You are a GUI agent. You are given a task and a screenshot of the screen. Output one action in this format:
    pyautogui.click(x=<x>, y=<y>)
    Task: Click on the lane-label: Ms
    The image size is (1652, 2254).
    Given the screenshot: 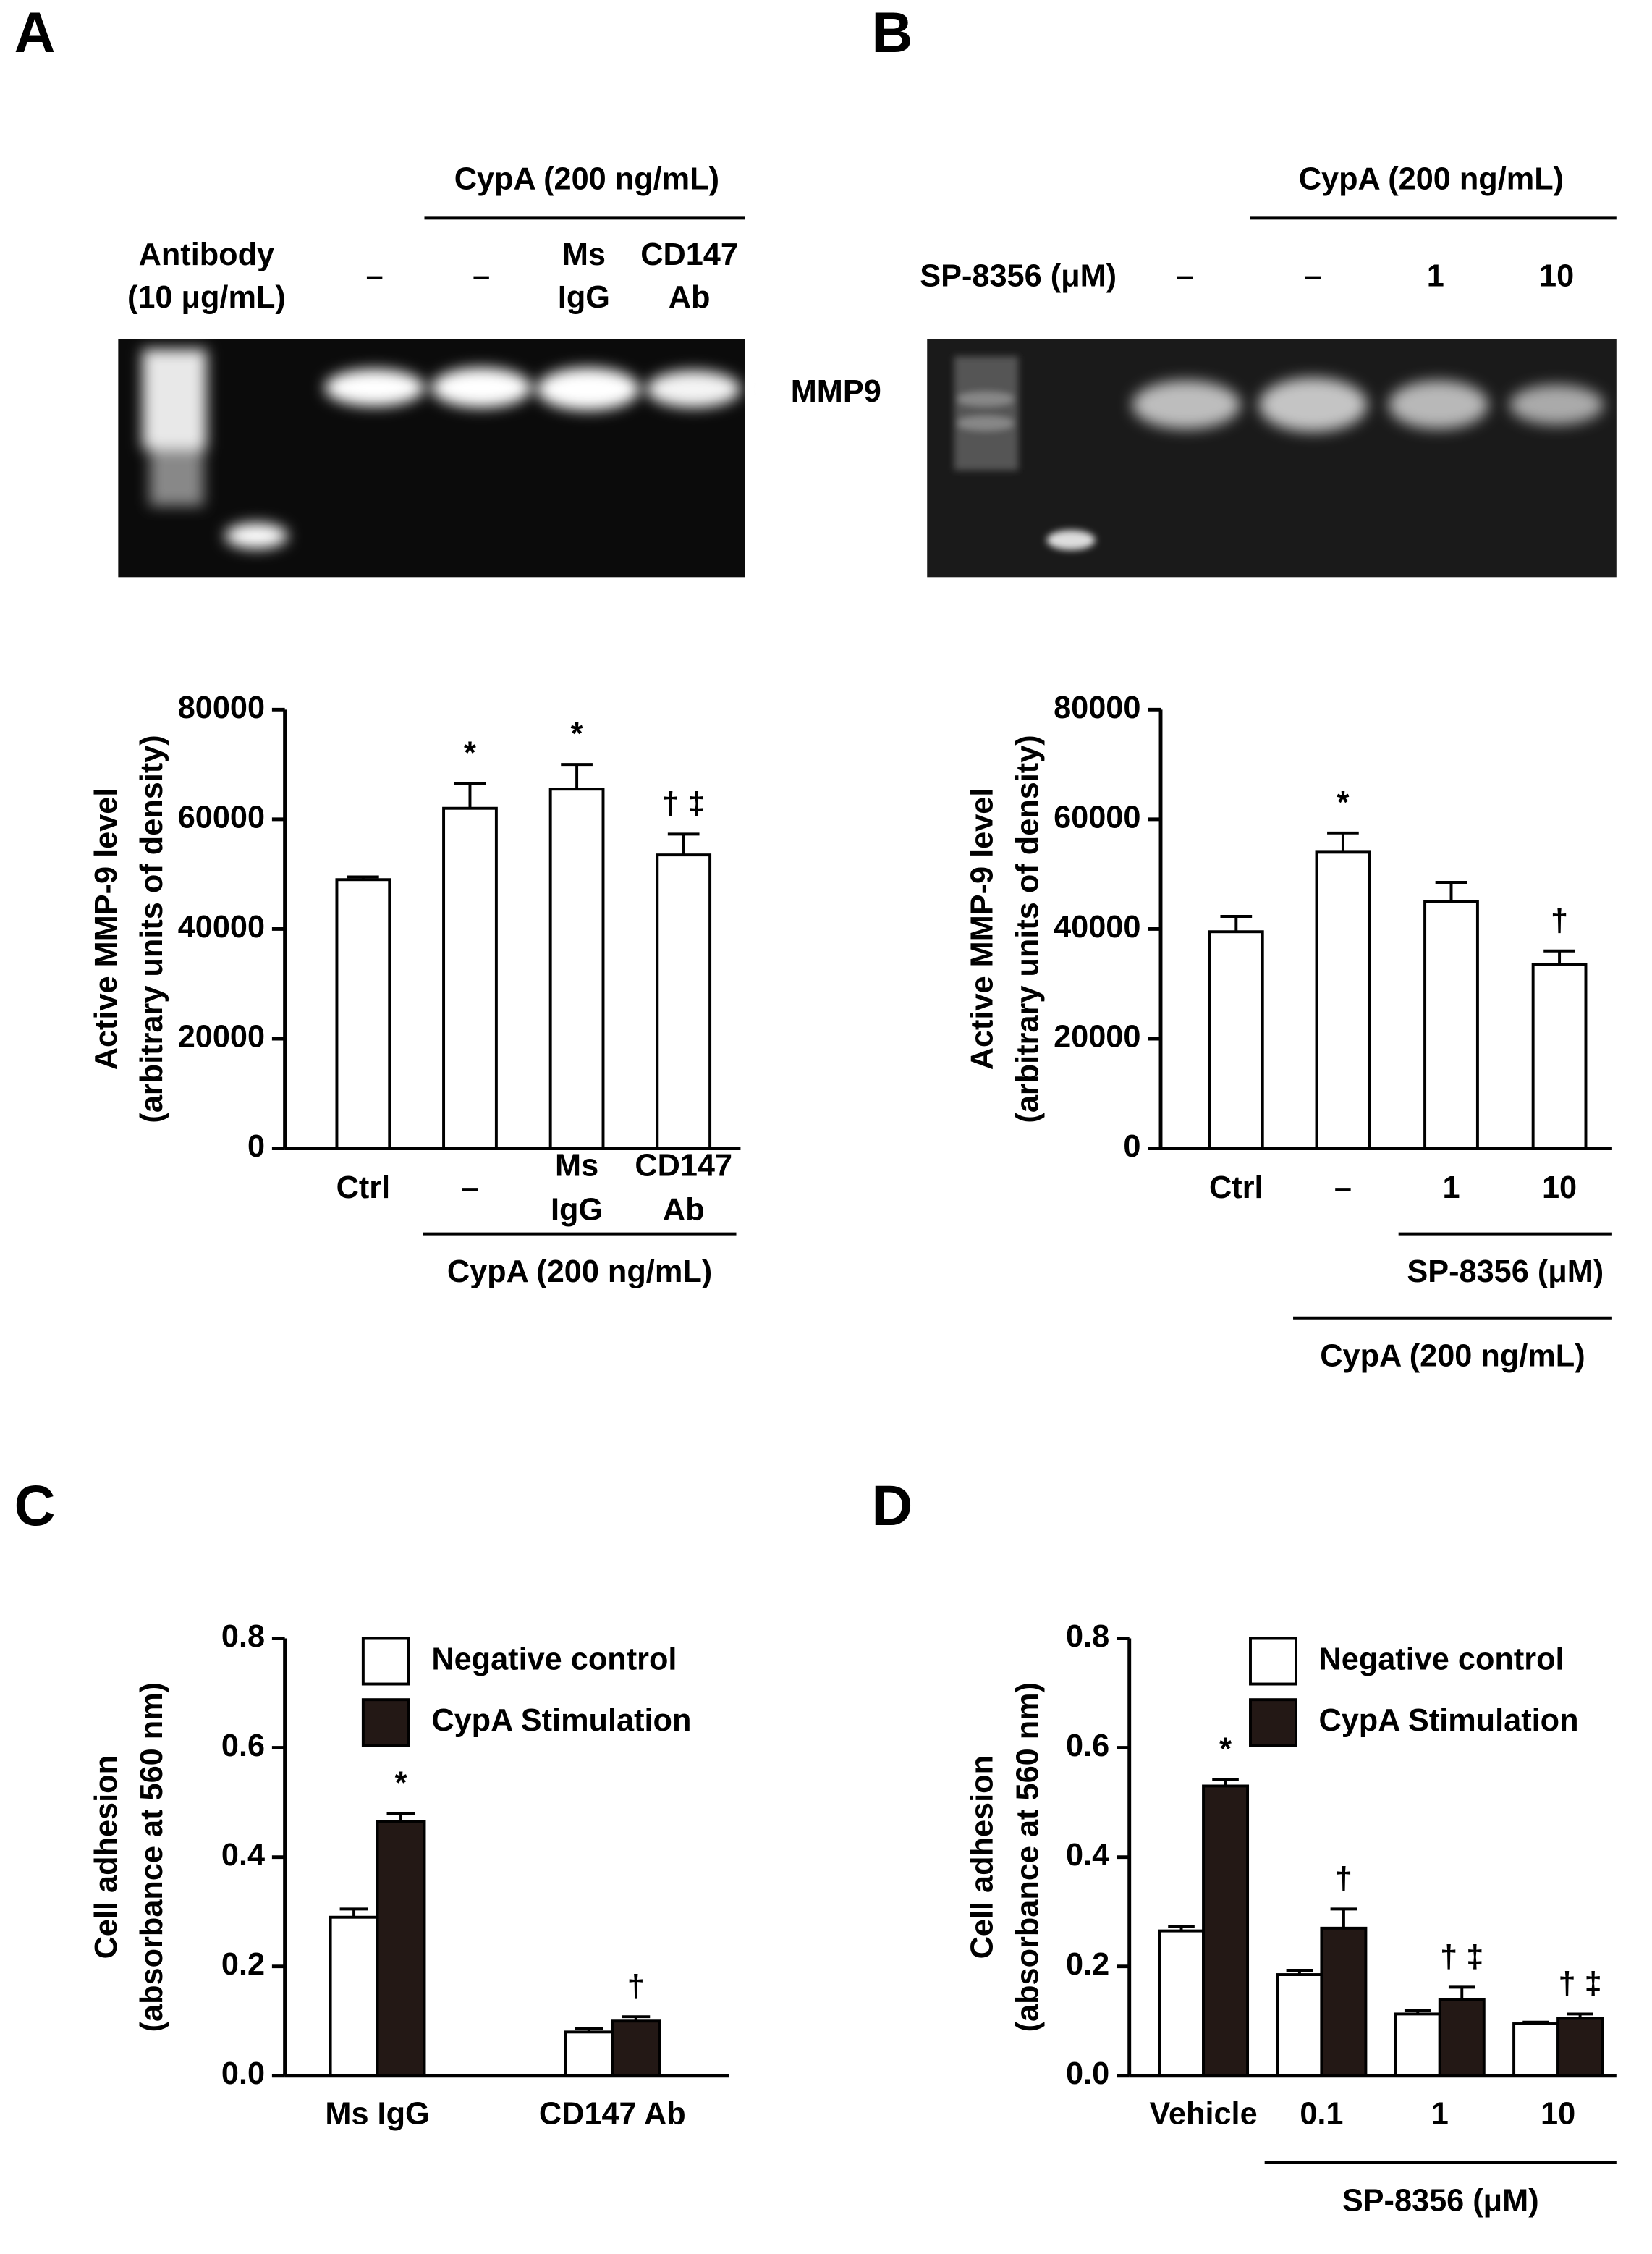 What is the action you would take?
    pyautogui.click(x=584, y=254)
    